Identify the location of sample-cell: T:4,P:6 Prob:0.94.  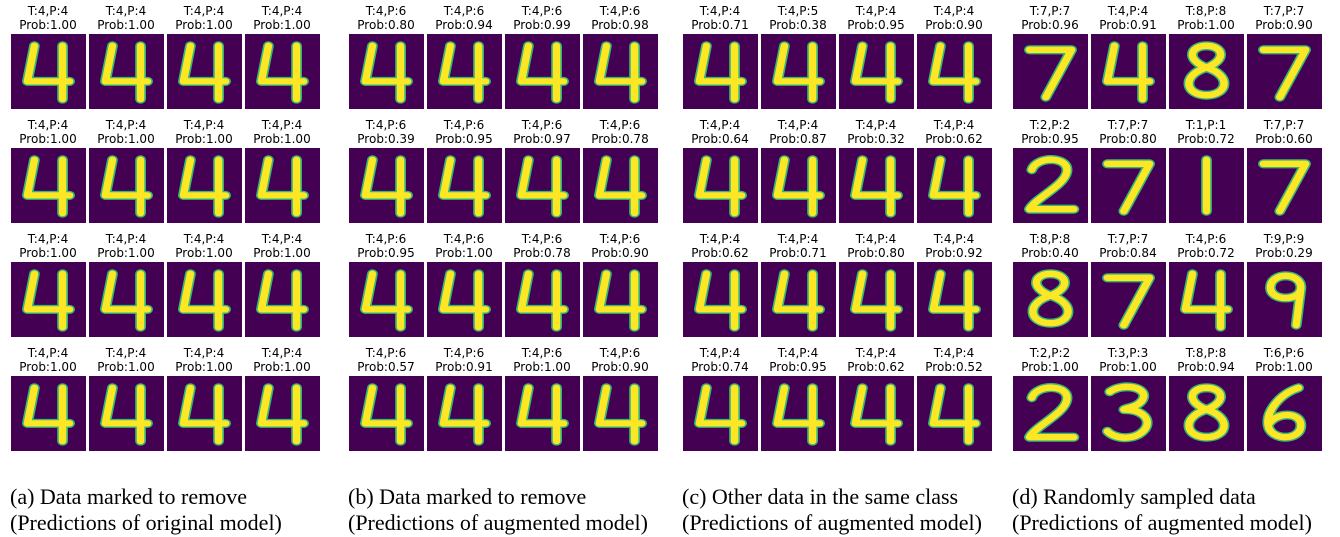
(464, 57).